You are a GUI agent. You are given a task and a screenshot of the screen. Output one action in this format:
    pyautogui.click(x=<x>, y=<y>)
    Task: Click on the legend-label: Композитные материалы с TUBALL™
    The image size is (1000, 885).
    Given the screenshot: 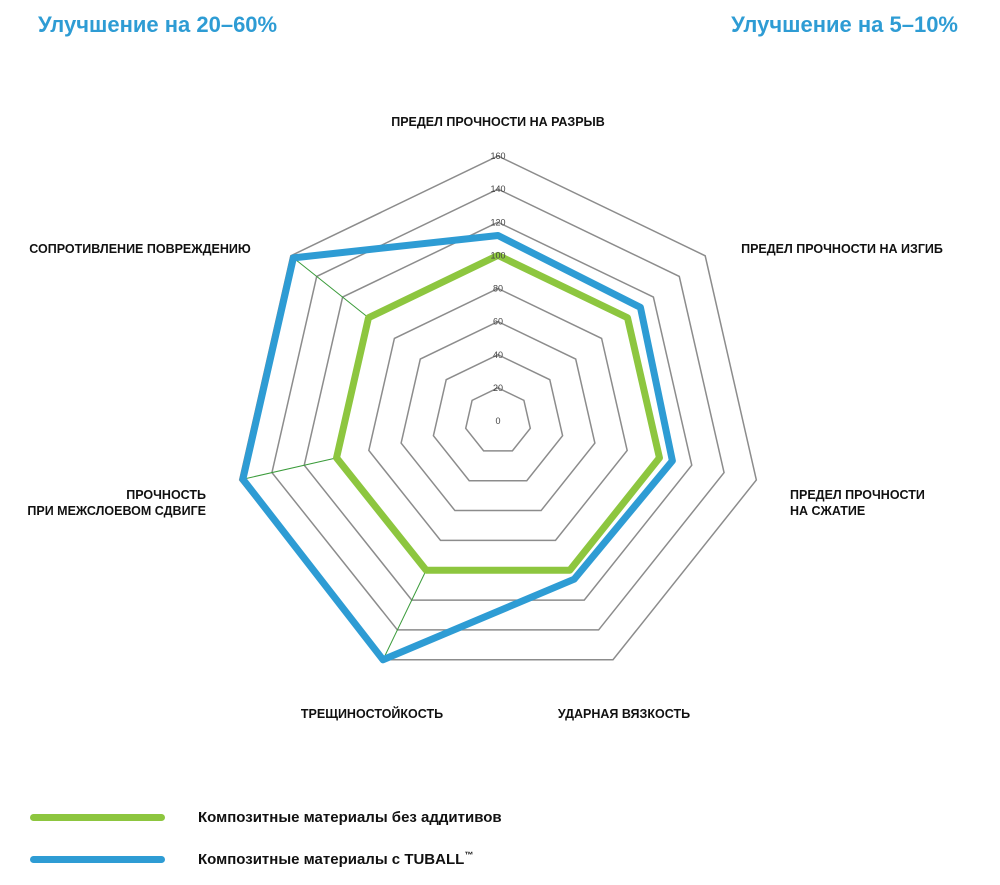 What is the action you would take?
    pyautogui.click(x=336, y=859)
    